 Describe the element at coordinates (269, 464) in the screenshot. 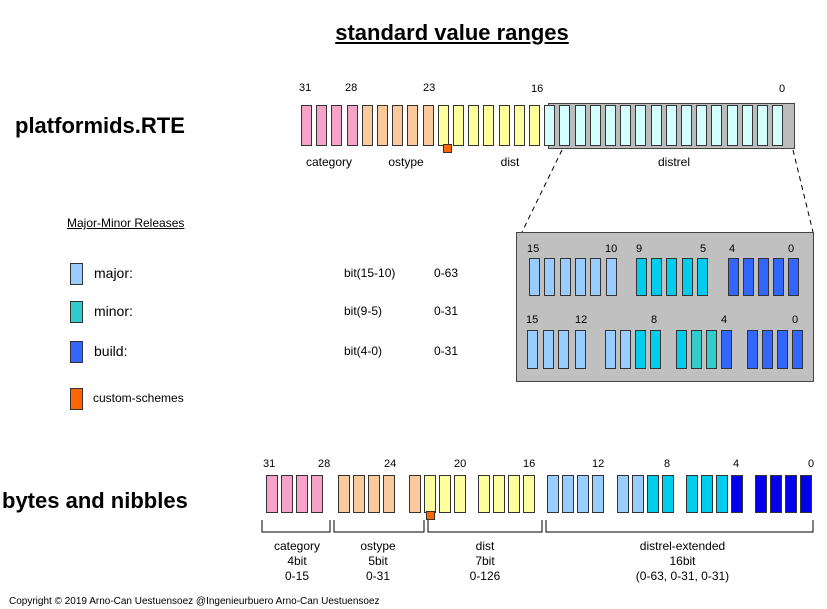

I see `bytes-bit-label-31: 31` at that location.